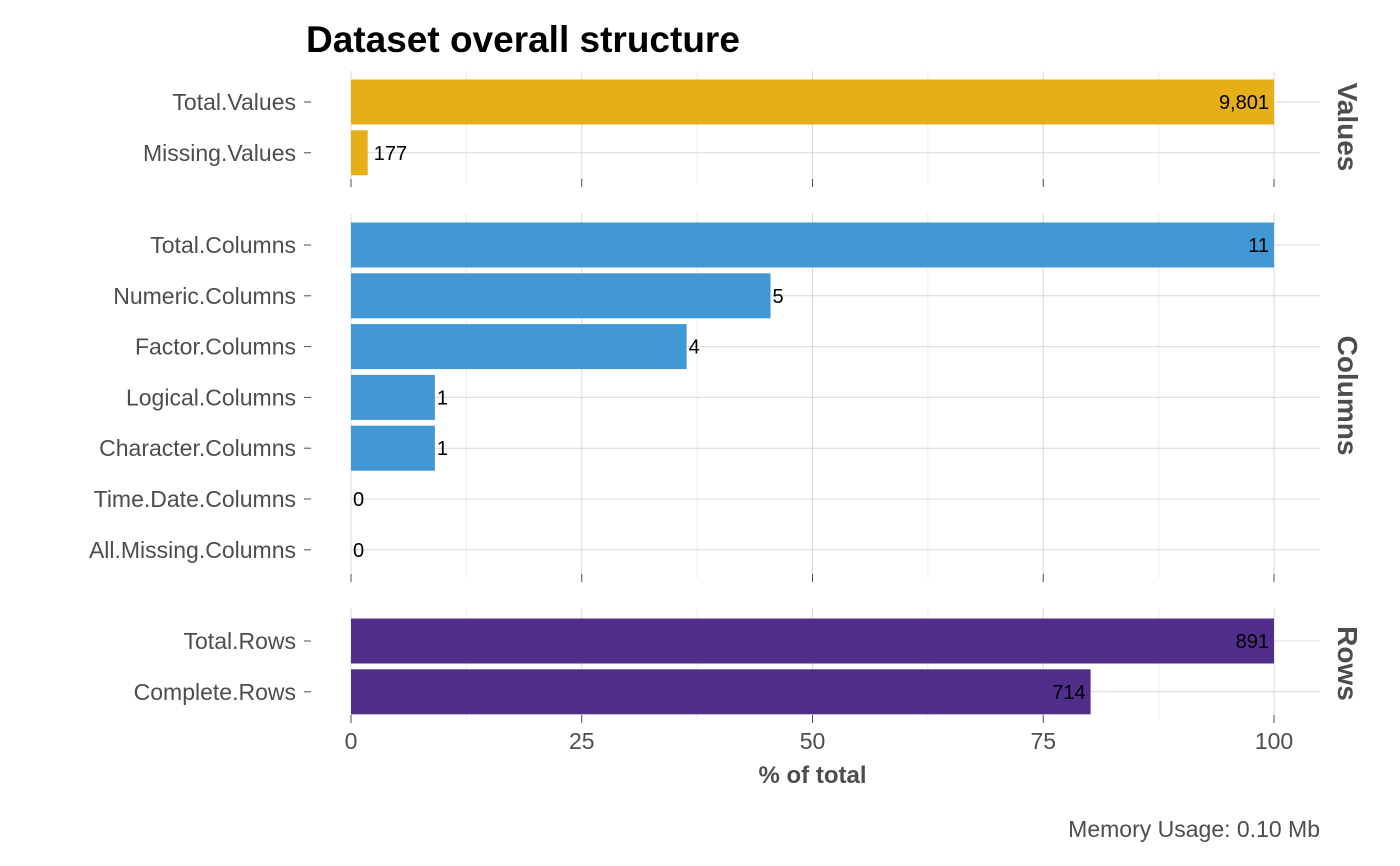 This screenshot has width=1400, height=866. What do you see at coordinates (1258, 246) in the screenshot?
I see `bar-value-label: 11` at bounding box center [1258, 246].